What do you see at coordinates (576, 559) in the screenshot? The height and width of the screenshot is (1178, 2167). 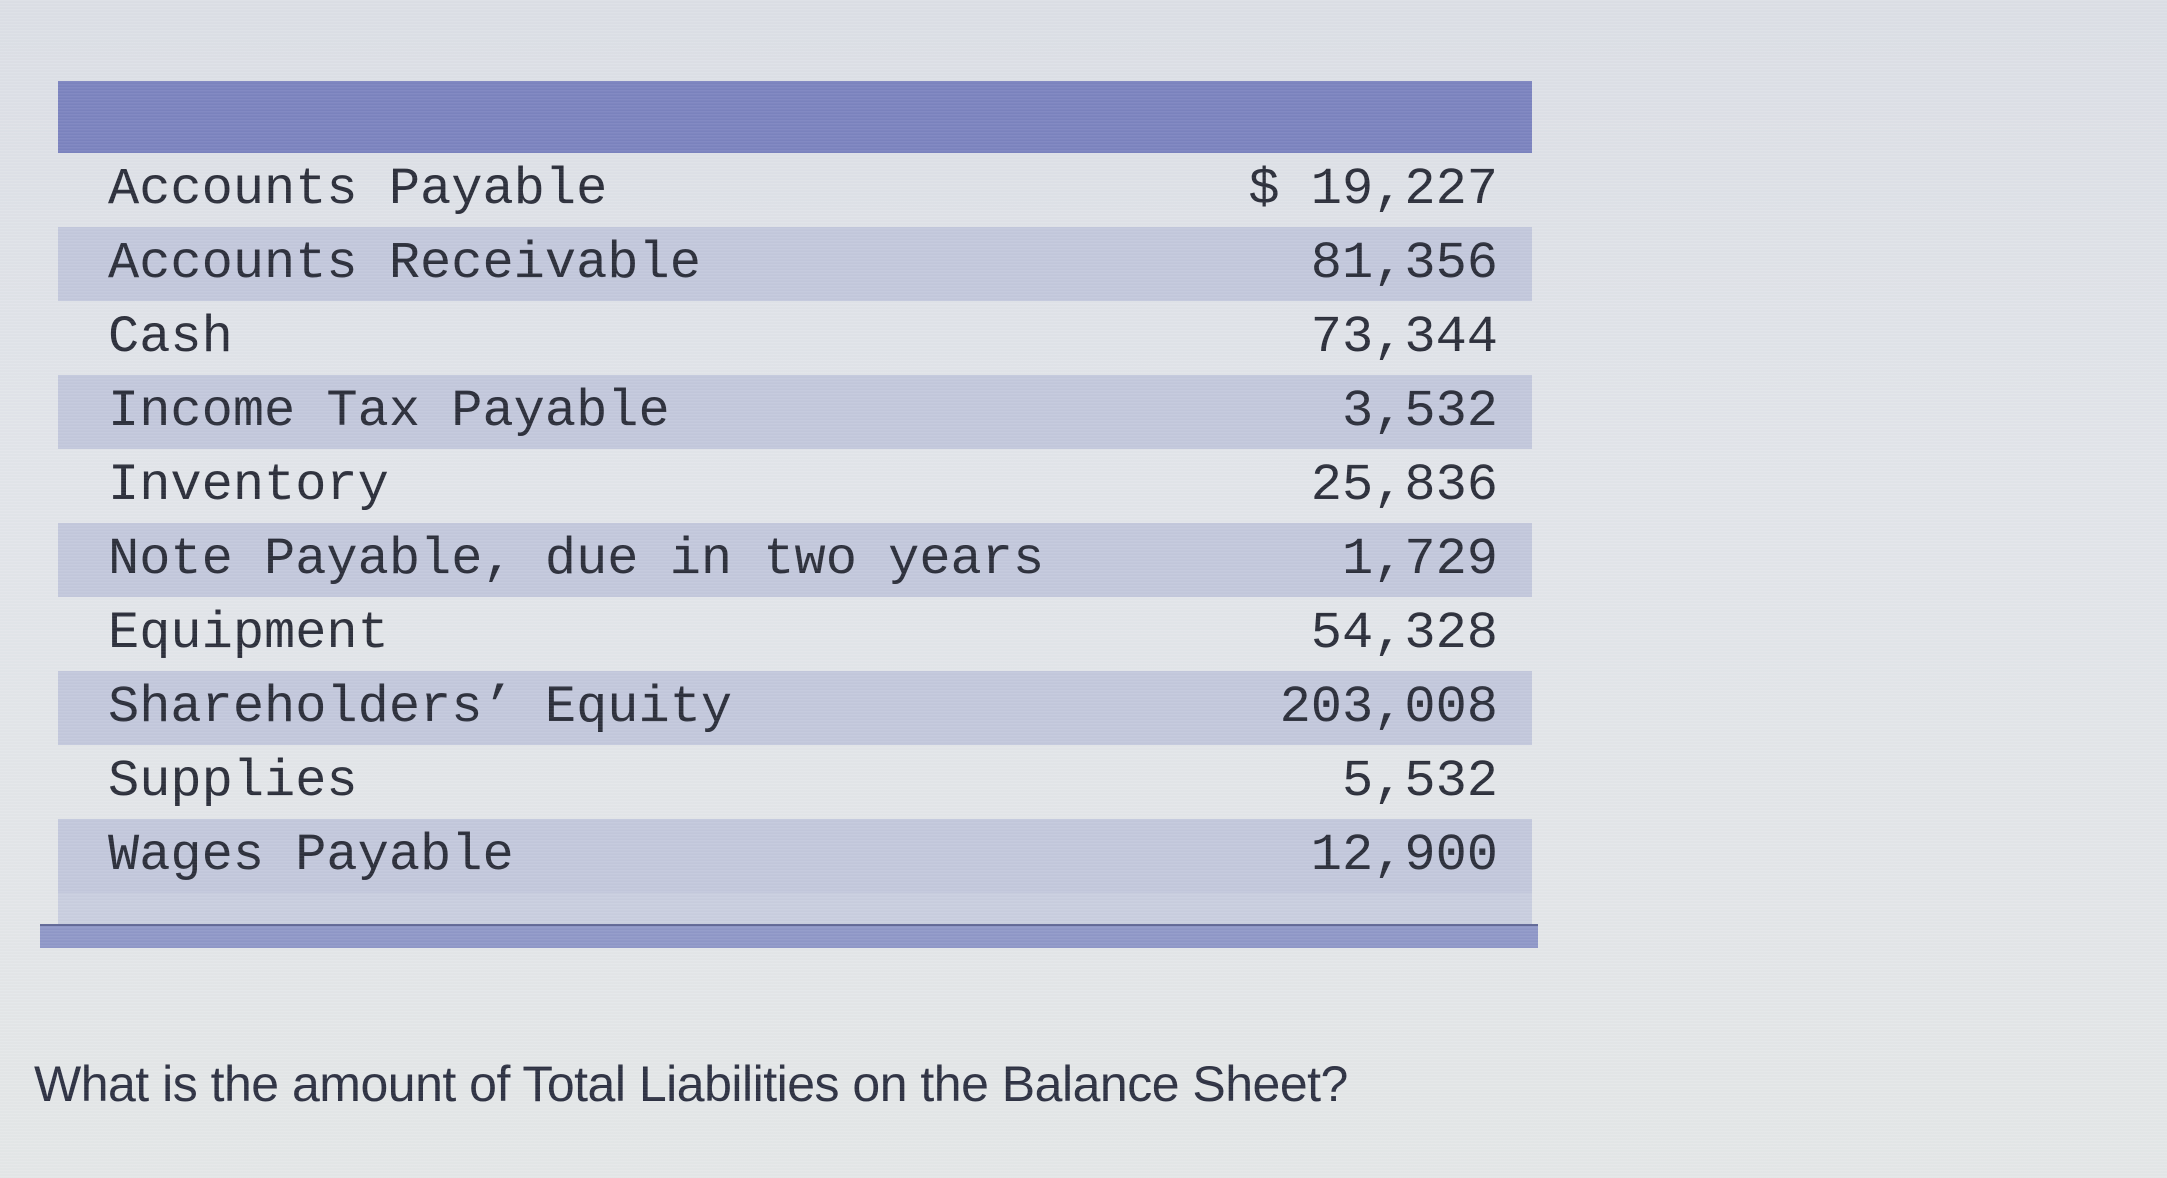 I see `row-label: Note Payable, due in two years` at bounding box center [576, 559].